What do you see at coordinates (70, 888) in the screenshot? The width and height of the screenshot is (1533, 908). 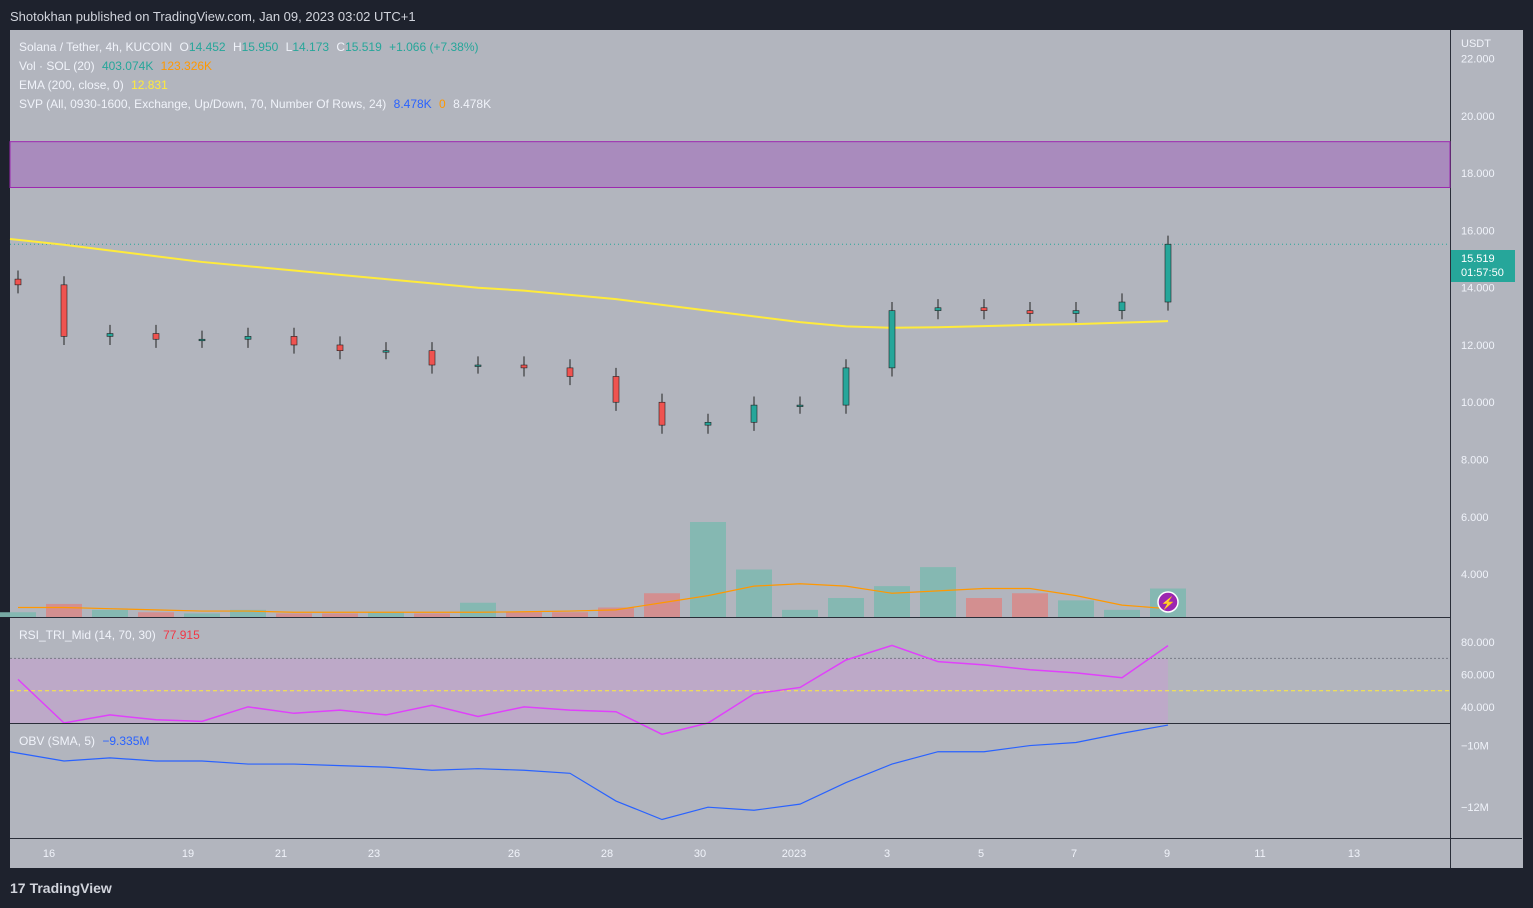 I see `footer-brand-text: TradingView` at bounding box center [70, 888].